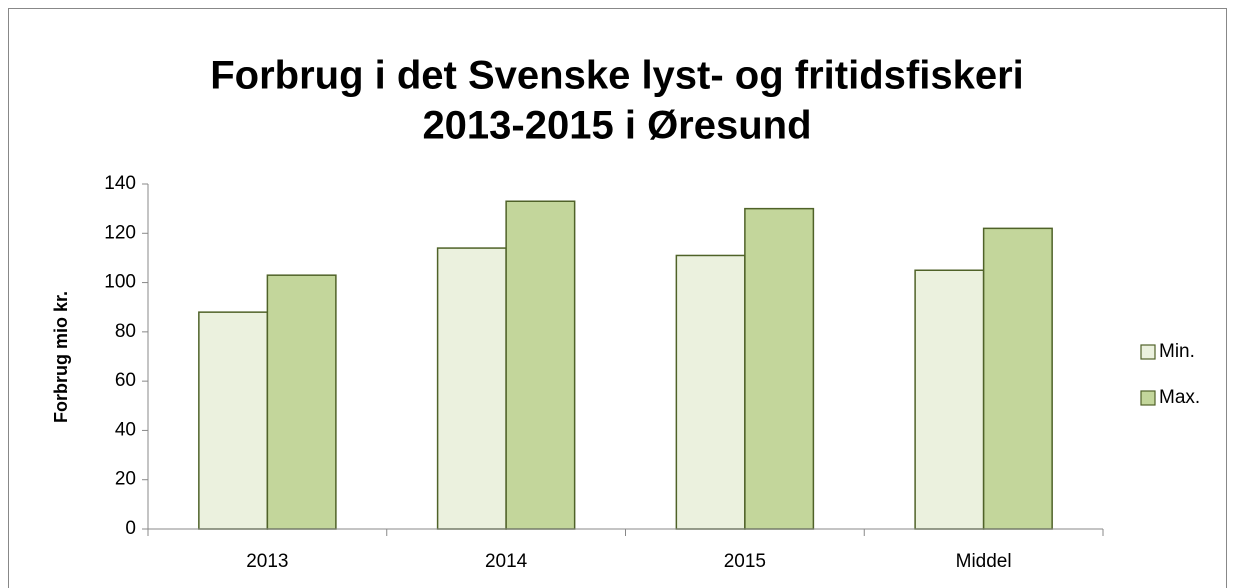 The image size is (1235, 588). What do you see at coordinates (506, 561) in the screenshot?
I see `x-tick-label: 2014` at bounding box center [506, 561].